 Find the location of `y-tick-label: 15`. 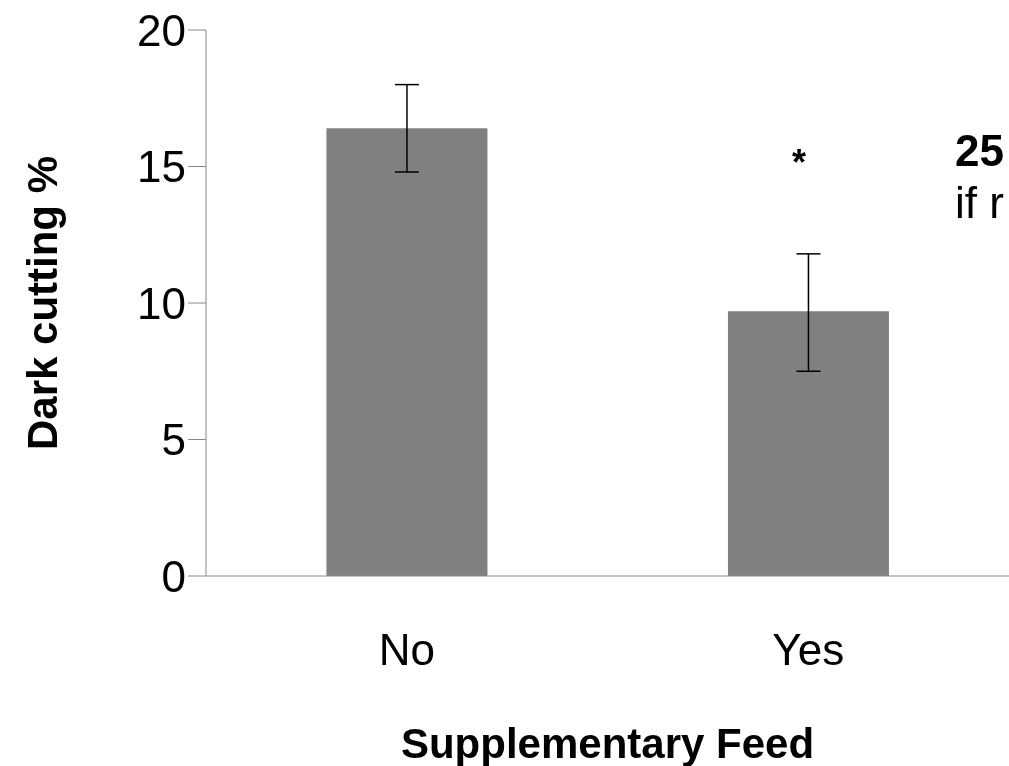

y-tick-label: 15 is located at coordinates (161, 167).